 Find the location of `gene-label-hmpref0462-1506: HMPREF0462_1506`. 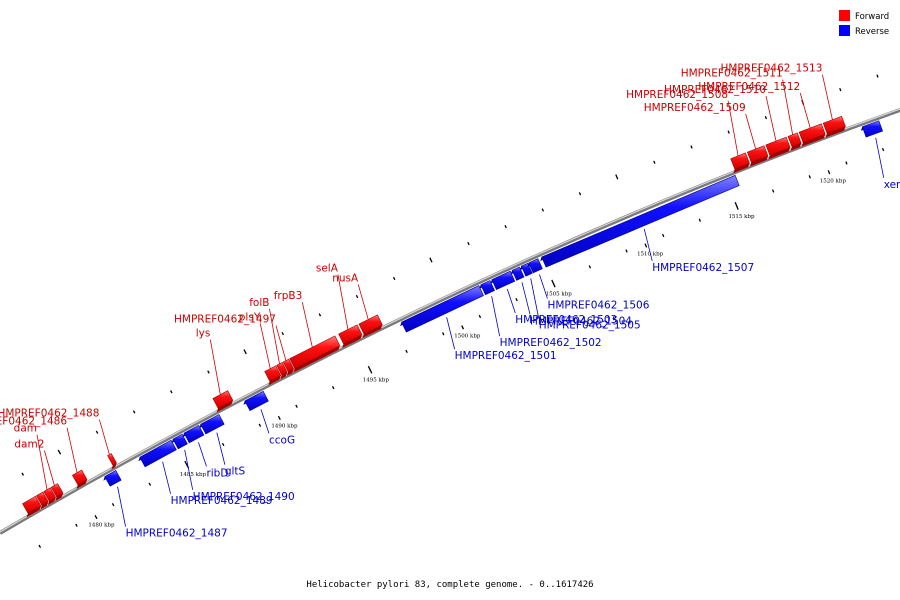

gene-label-hmpref0462-1506: HMPREF0462_1506 is located at coordinates (598, 305).